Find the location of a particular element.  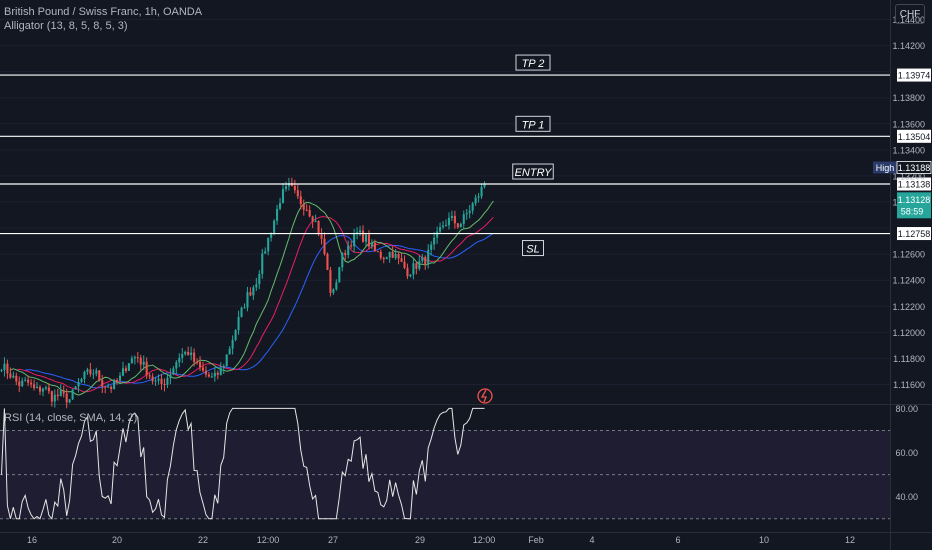

time-tick-label: 16 is located at coordinates (32, 540).